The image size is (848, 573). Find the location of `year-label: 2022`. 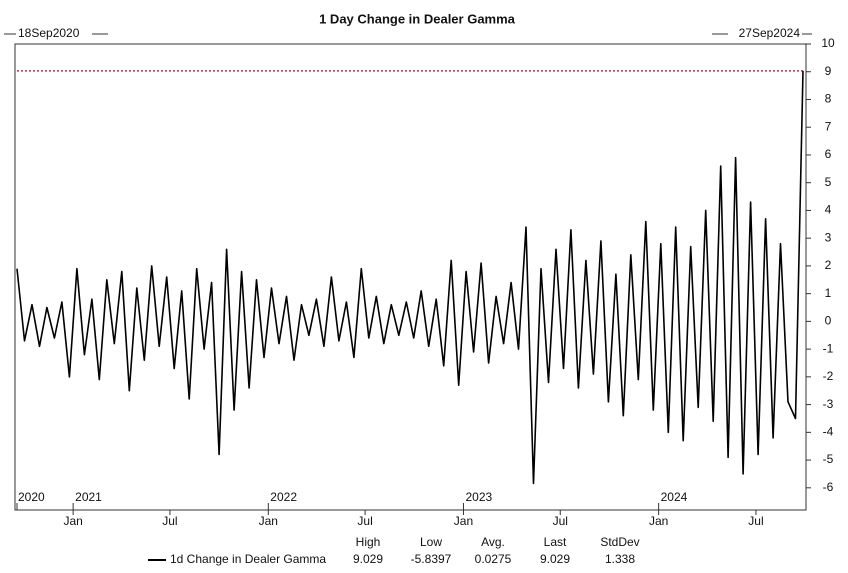

year-label: 2022 is located at coordinates (283, 497).